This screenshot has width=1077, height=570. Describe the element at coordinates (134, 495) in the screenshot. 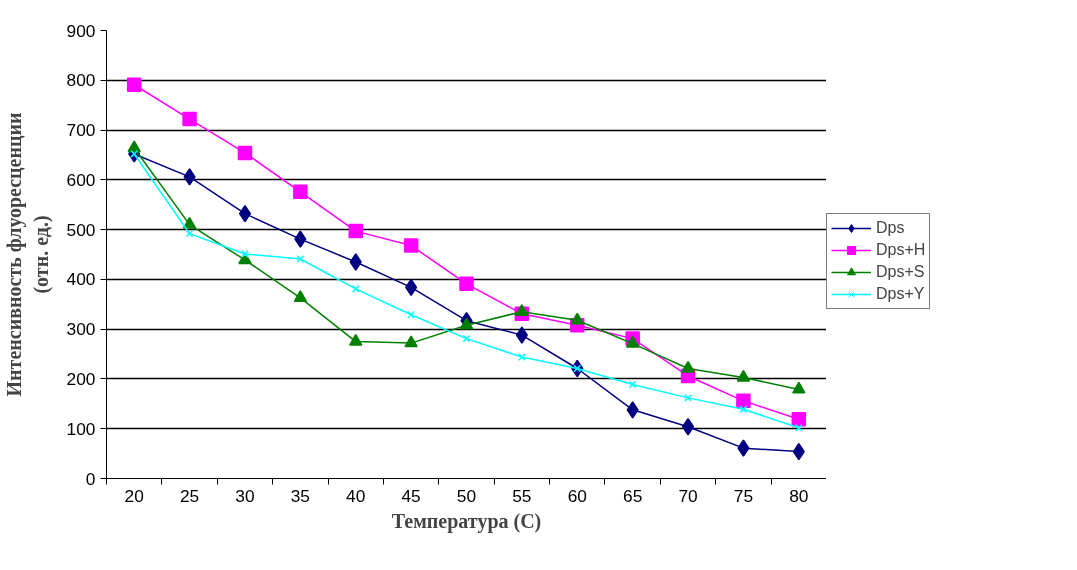

I see `x-tick-label: 20` at that location.